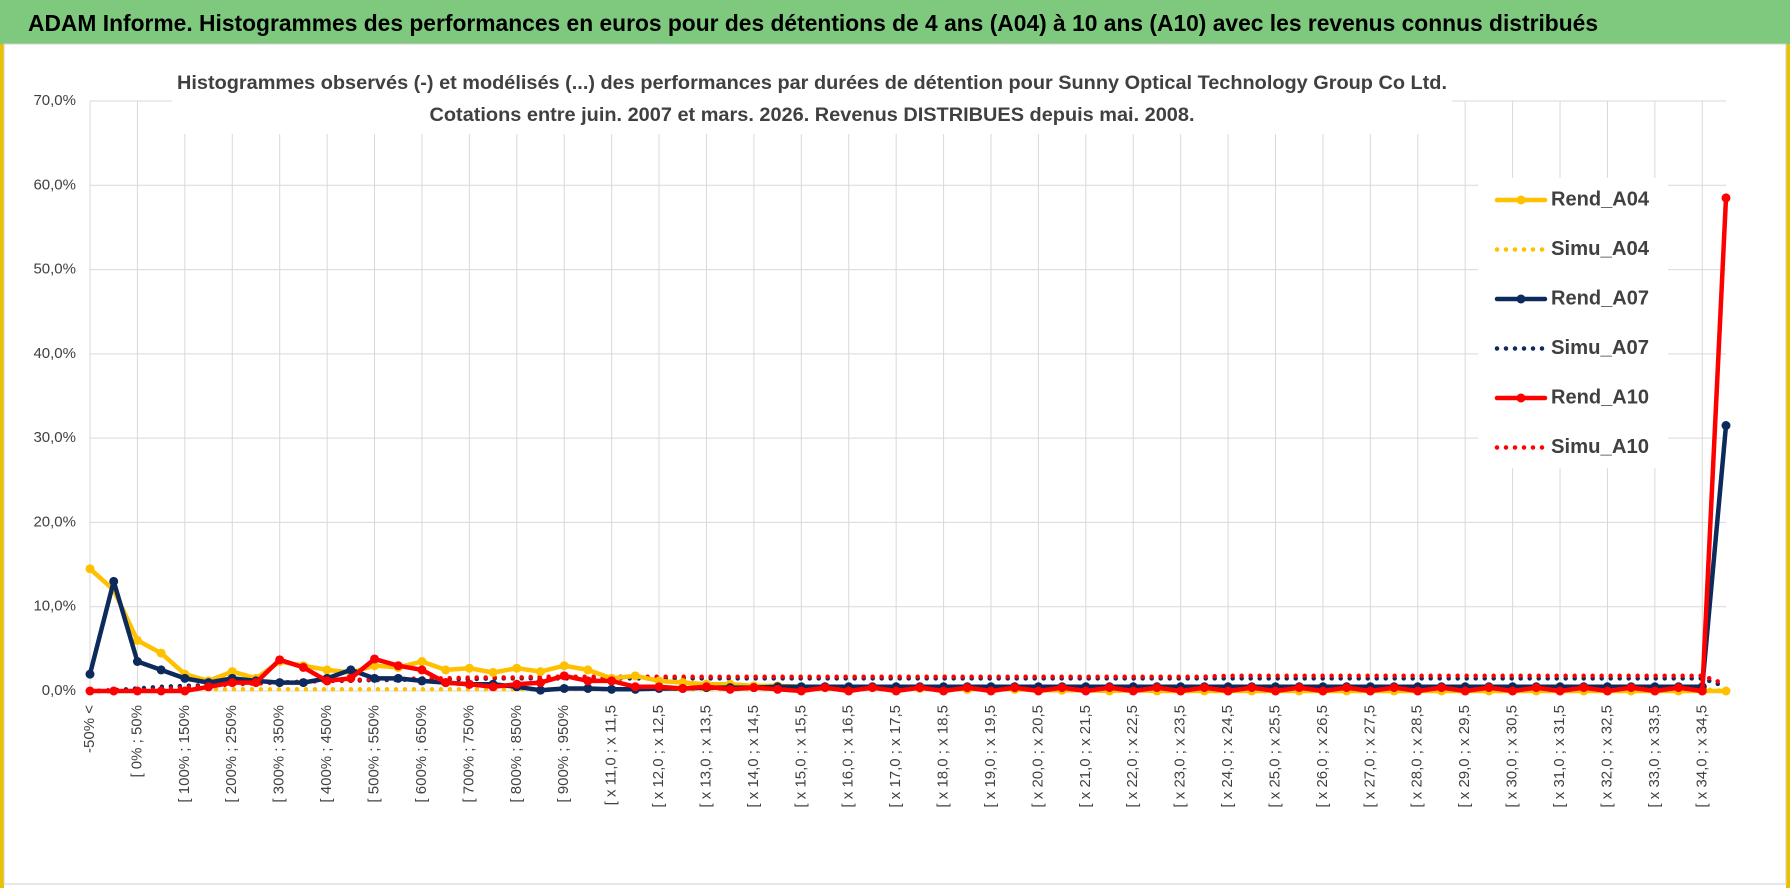 The height and width of the screenshot is (888, 1790). I want to click on x-tick-label: [ x 15,0 ; x 15,5, so click(800, 756).